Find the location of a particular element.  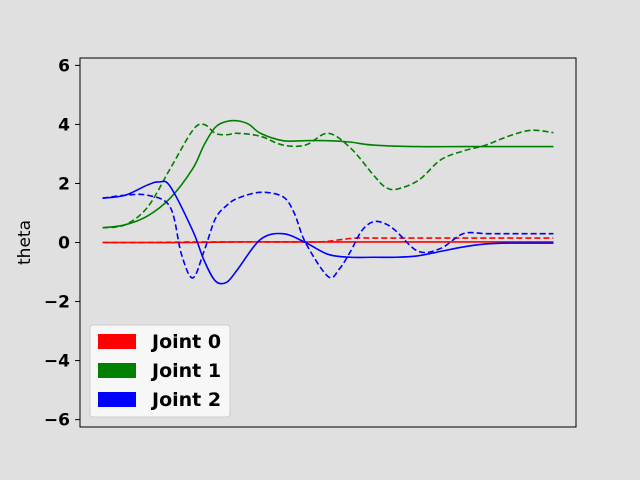

y-tick-label: −6 is located at coordinates (57, 421).